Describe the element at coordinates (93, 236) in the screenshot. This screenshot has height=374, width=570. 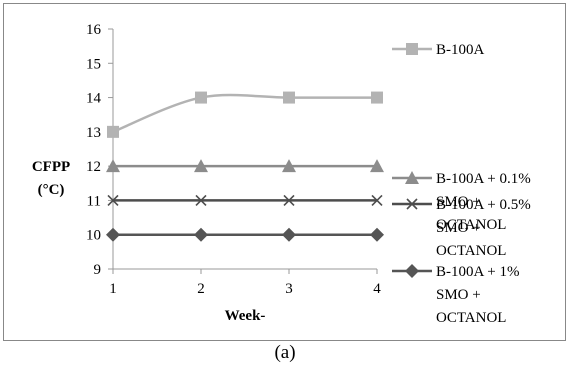
I see `y-tick-label: 10` at that location.